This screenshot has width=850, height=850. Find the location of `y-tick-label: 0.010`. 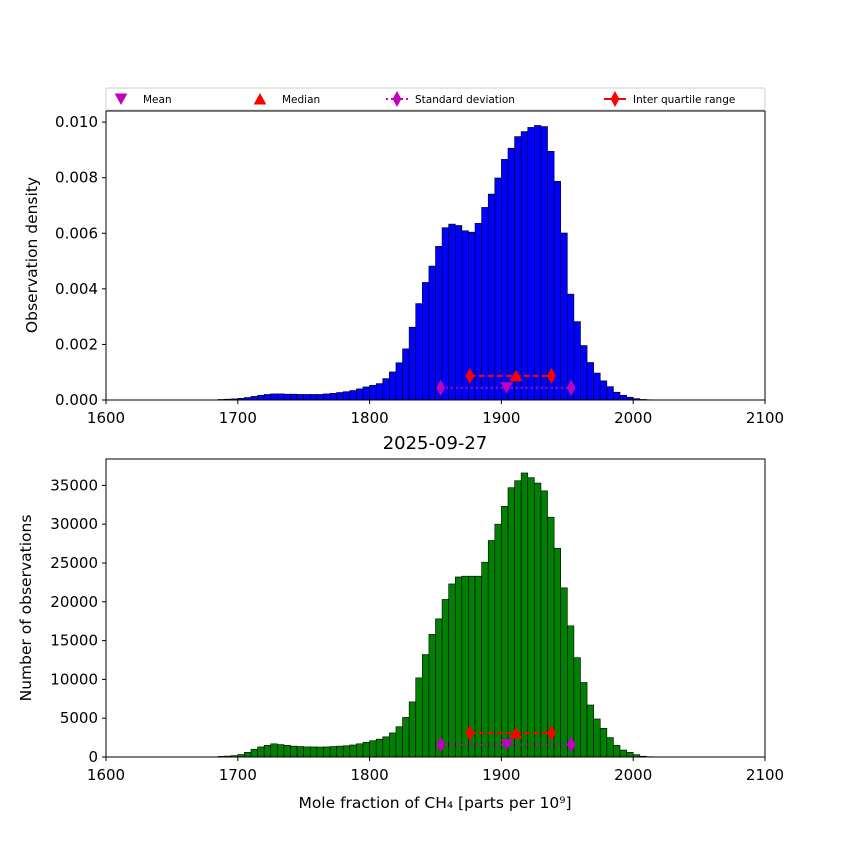

y-tick-label: 0.010 is located at coordinates (76, 122).